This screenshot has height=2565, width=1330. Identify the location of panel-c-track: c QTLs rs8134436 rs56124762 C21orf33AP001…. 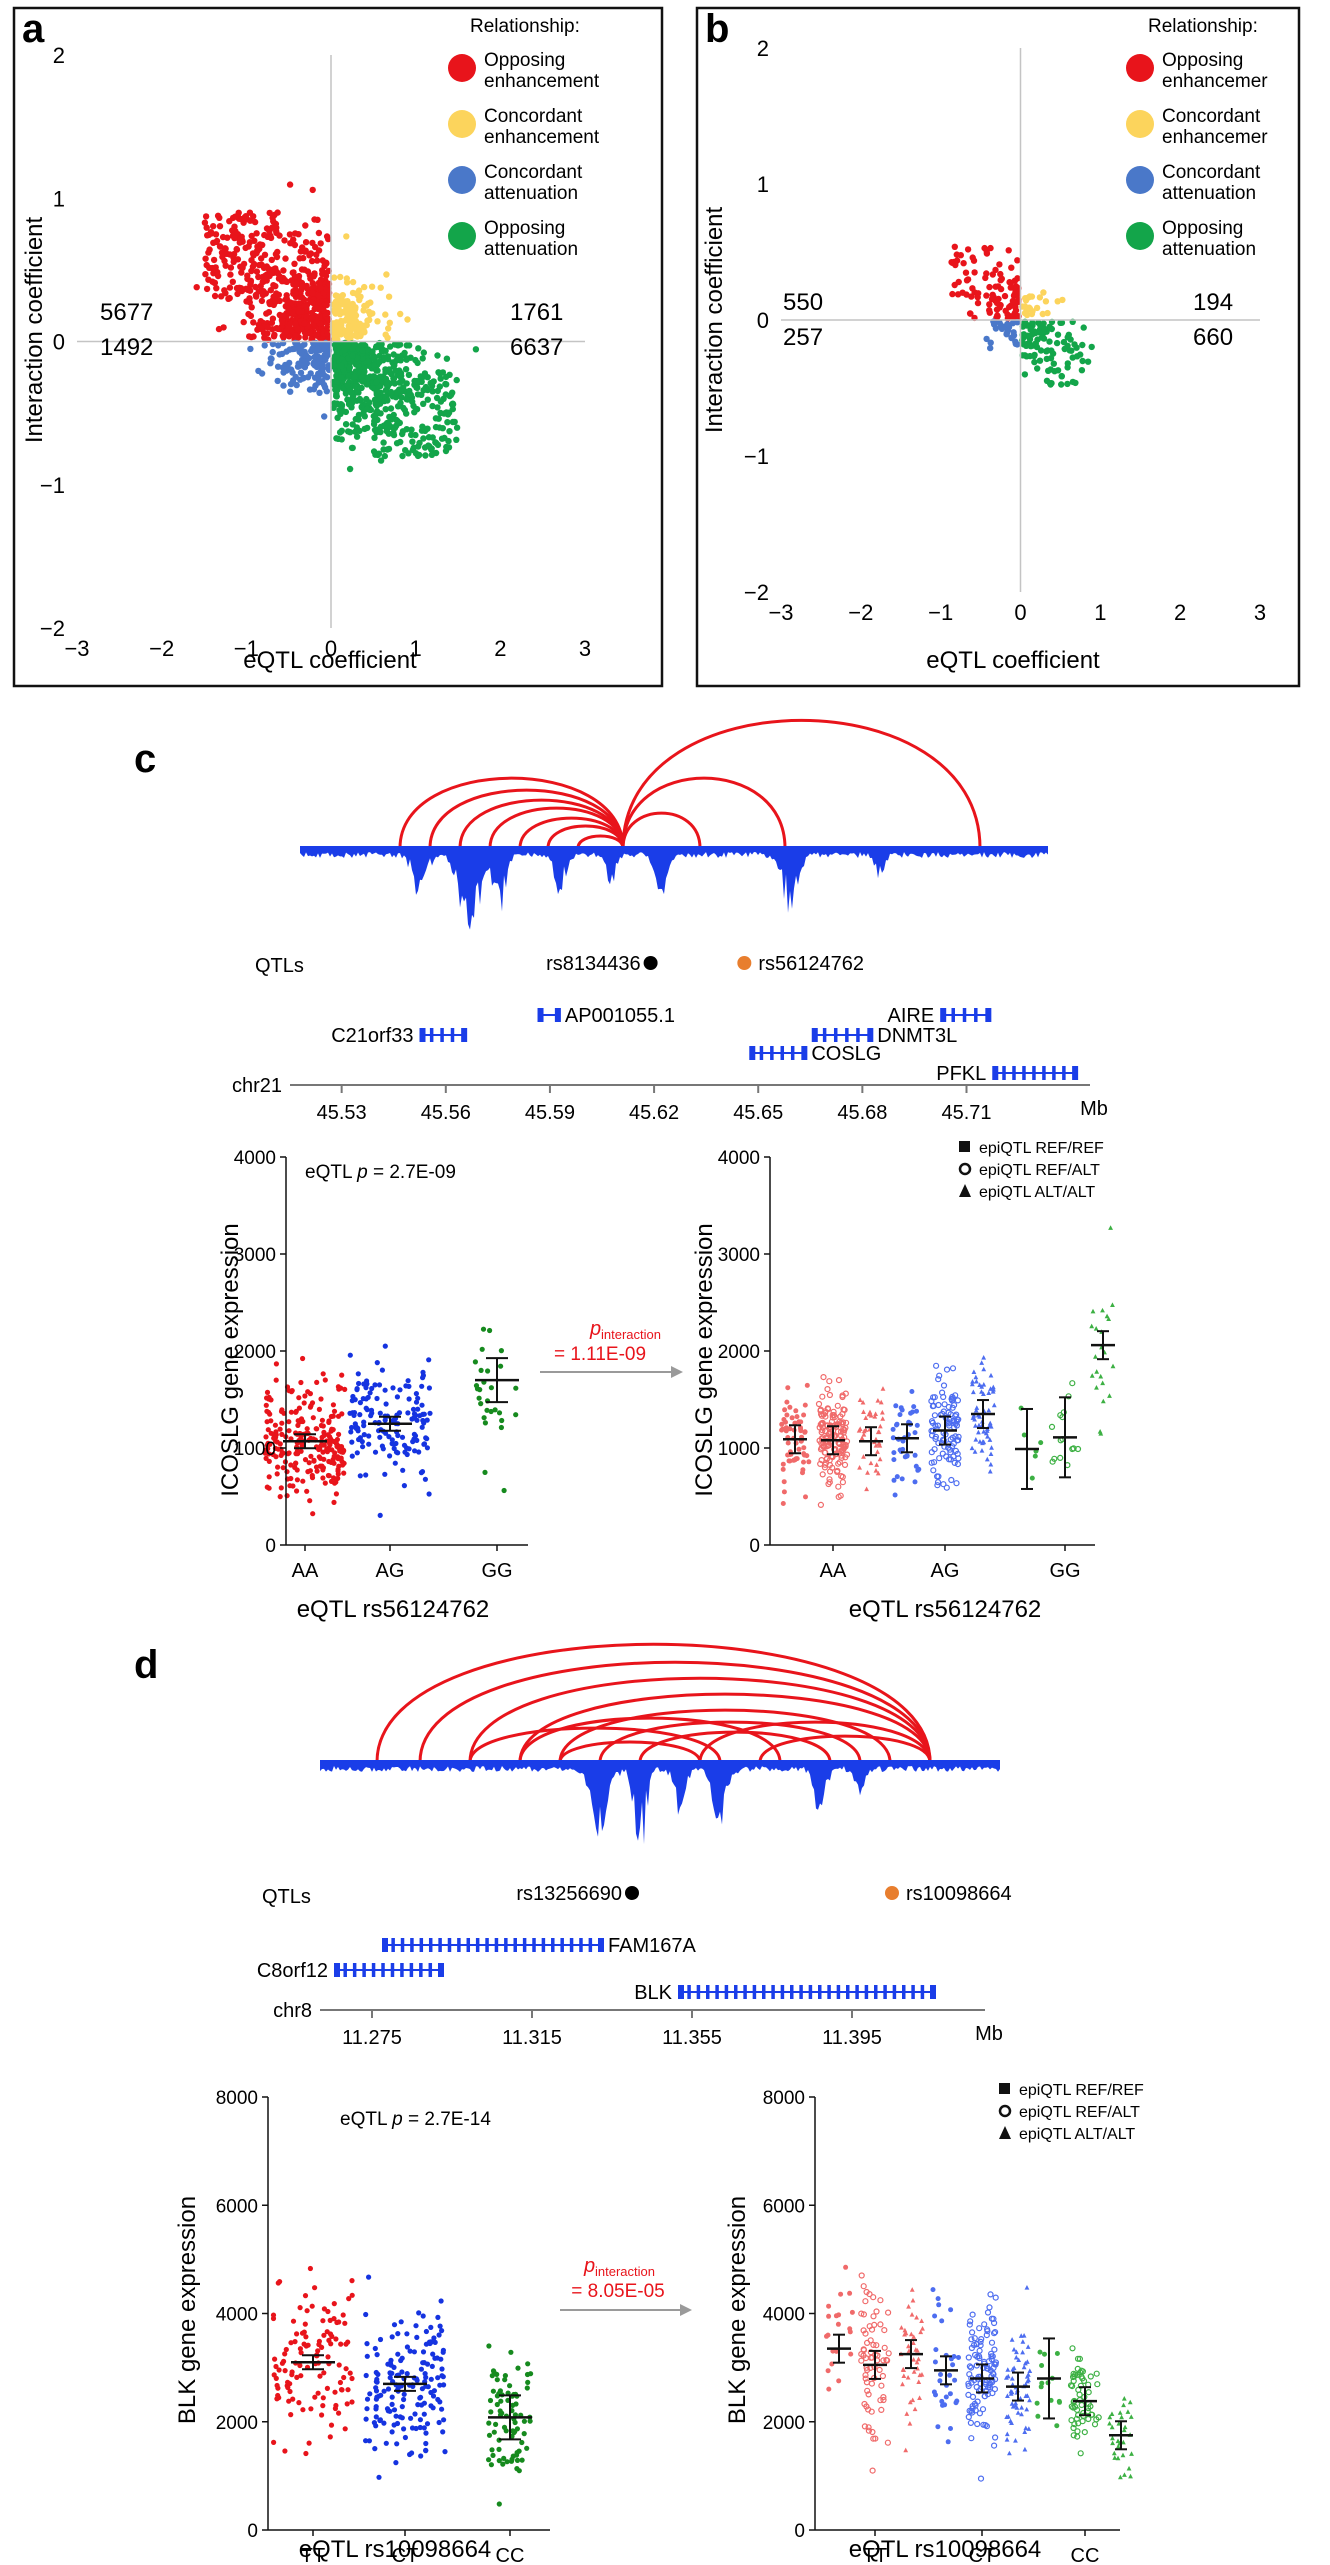
(621, 921).